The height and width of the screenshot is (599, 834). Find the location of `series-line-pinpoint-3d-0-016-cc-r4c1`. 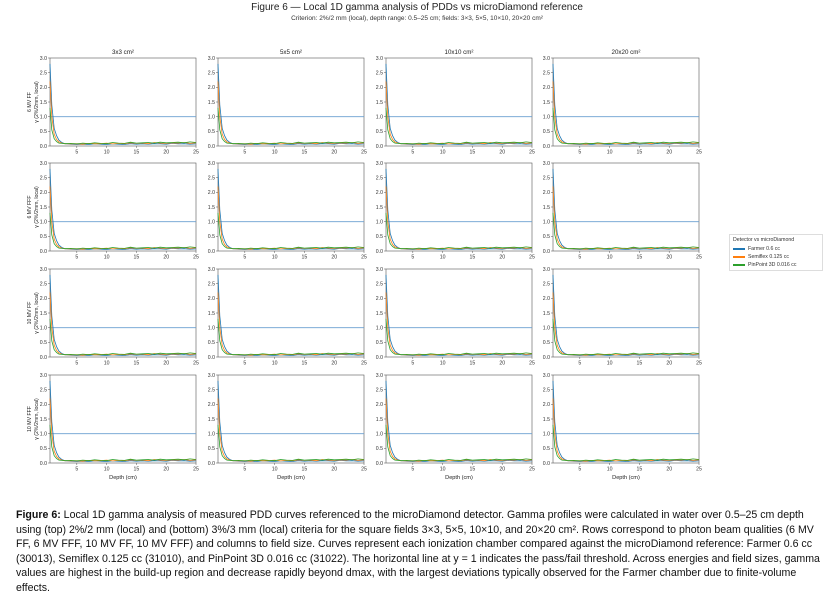

series-line-pinpoint-3d-0-016-cc-r4c1 is located at coordinates (123, 443).